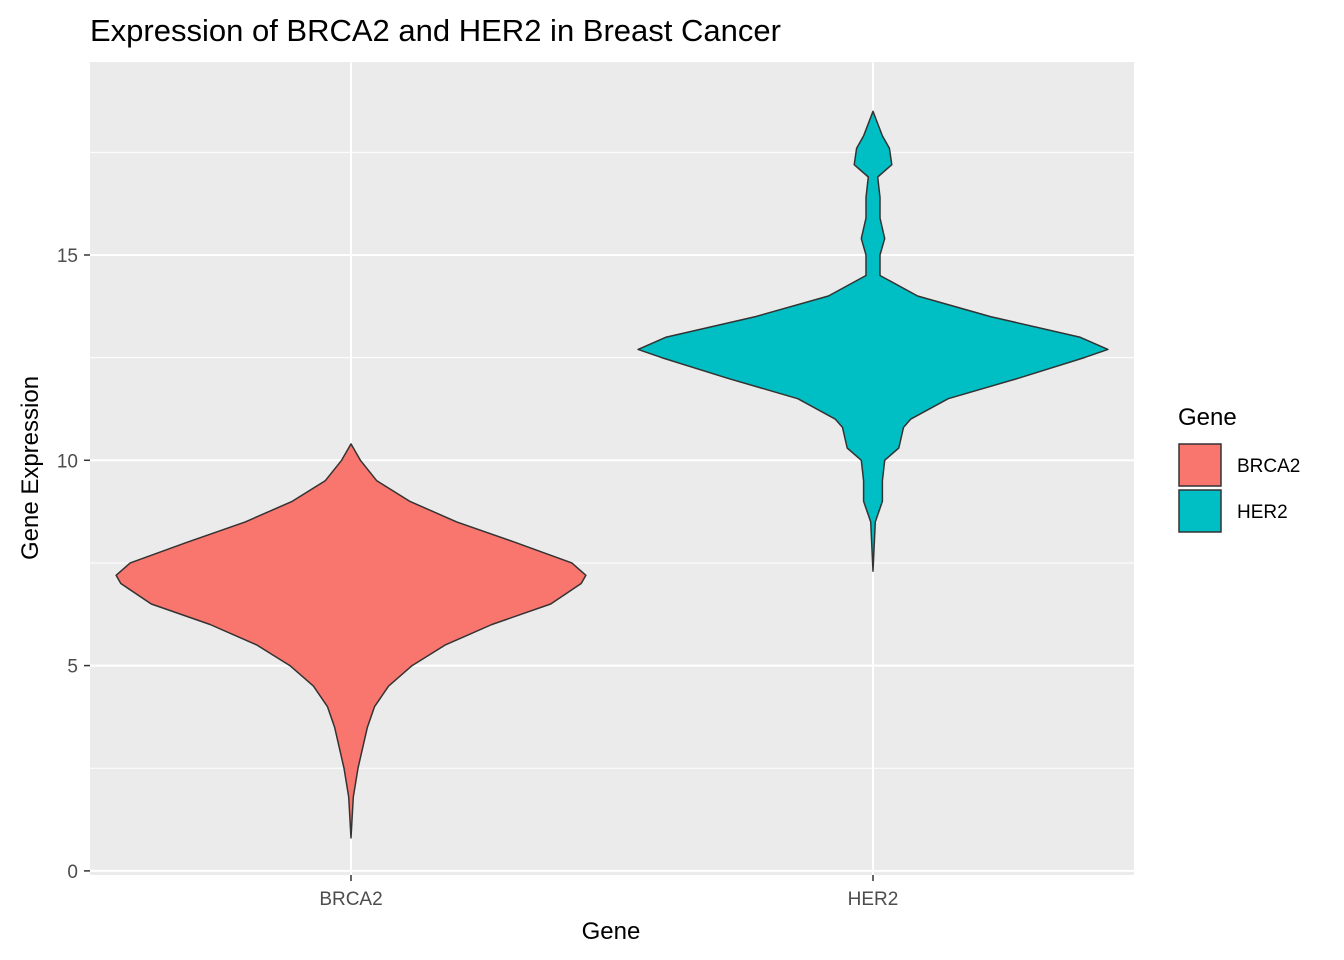 The height and width of the screenshot is (960, 1344). I want to click on legend-key-her2, so click(1200, 511).